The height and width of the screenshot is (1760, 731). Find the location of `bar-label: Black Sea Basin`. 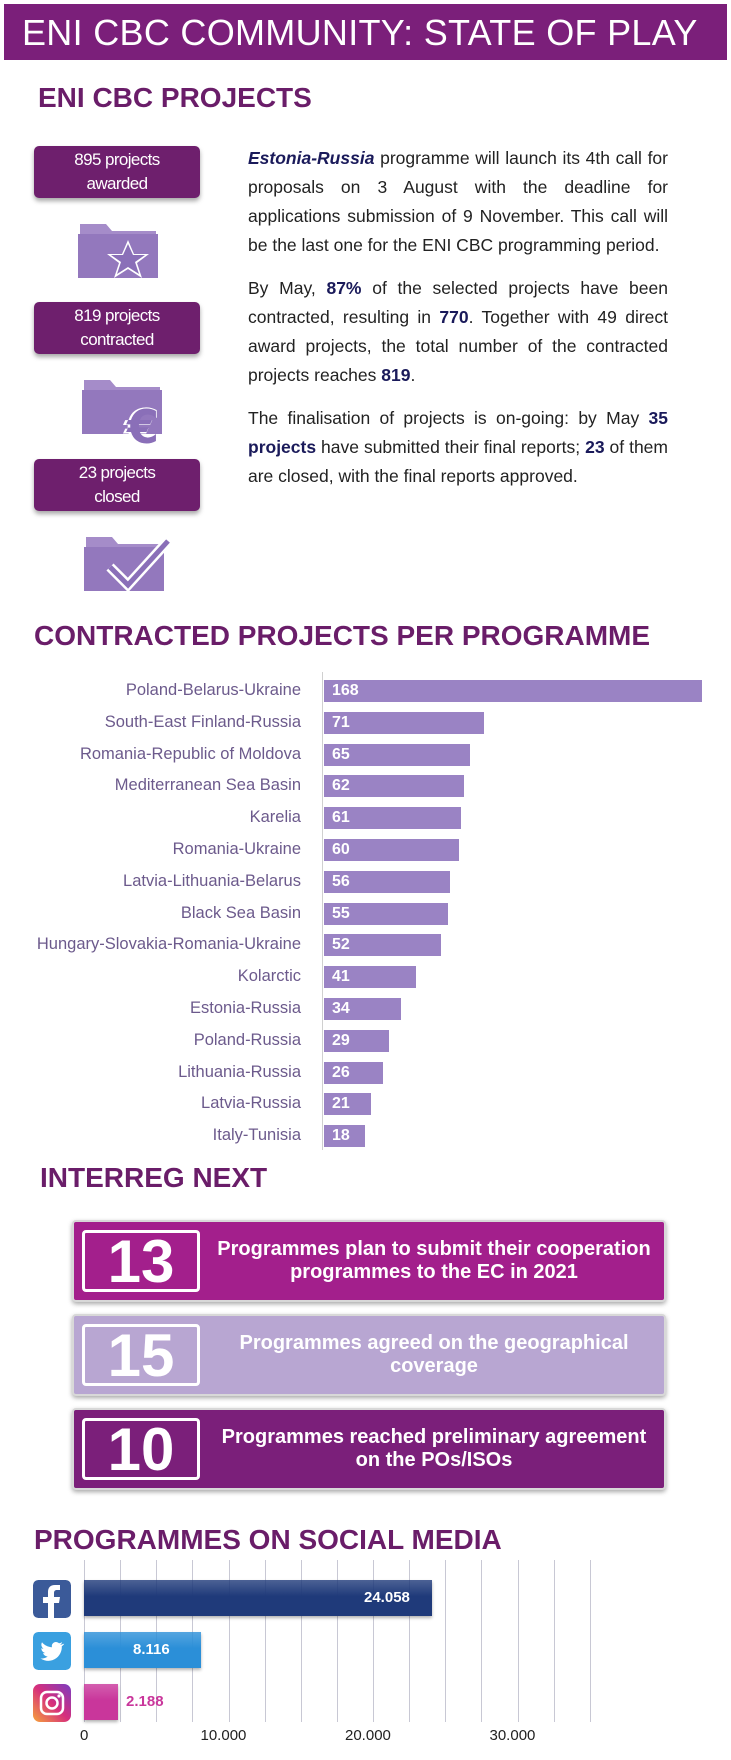

bar-label: Black Sea Basin is located at coordinates (240, 912).